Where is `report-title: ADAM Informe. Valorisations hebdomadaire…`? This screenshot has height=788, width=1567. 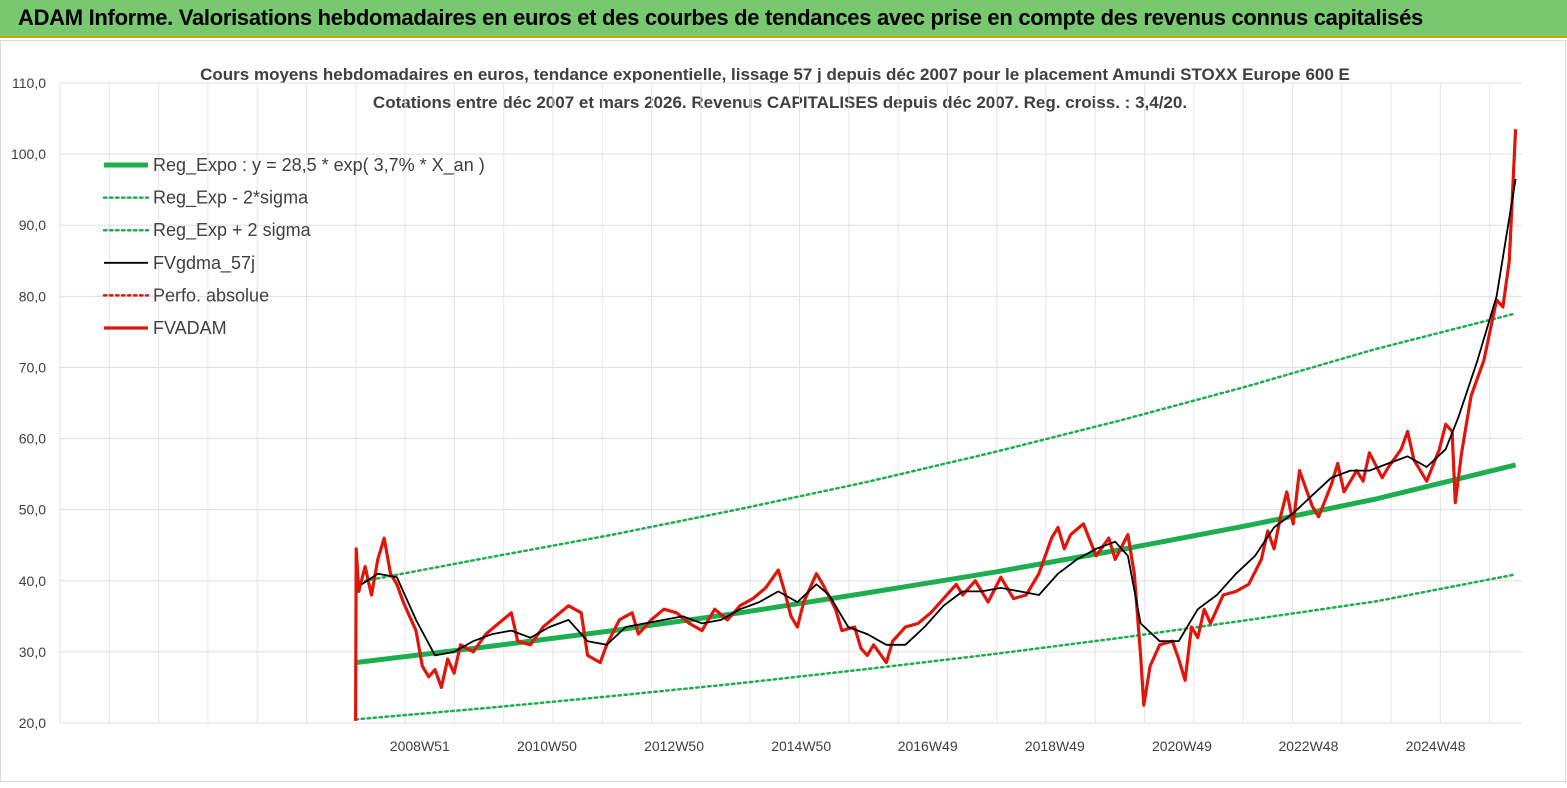
report-title: ADAM Informe. Valorisations hebdomadaire… is located at coordinates (720, 17).